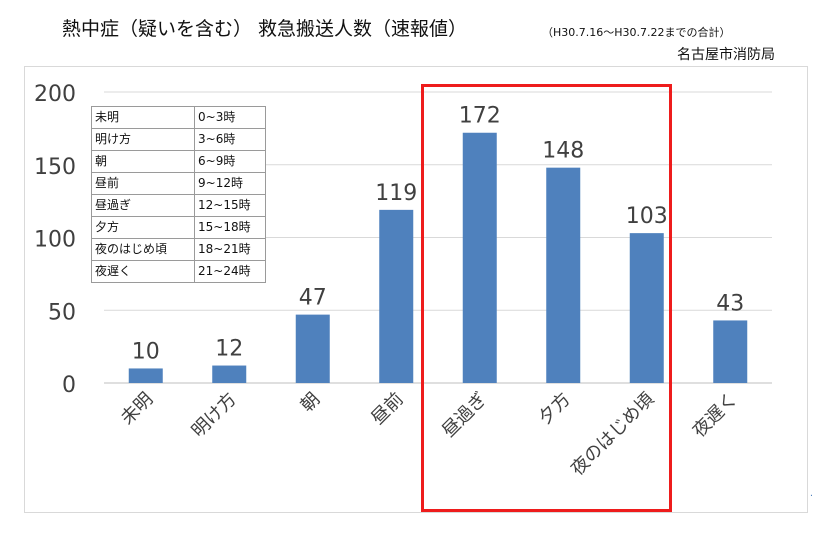 The image size is (815, 548). What do you see at coordinates (563, 151) in the screenshot?
I see `data-label: 148` at bounding box center [563, 151].